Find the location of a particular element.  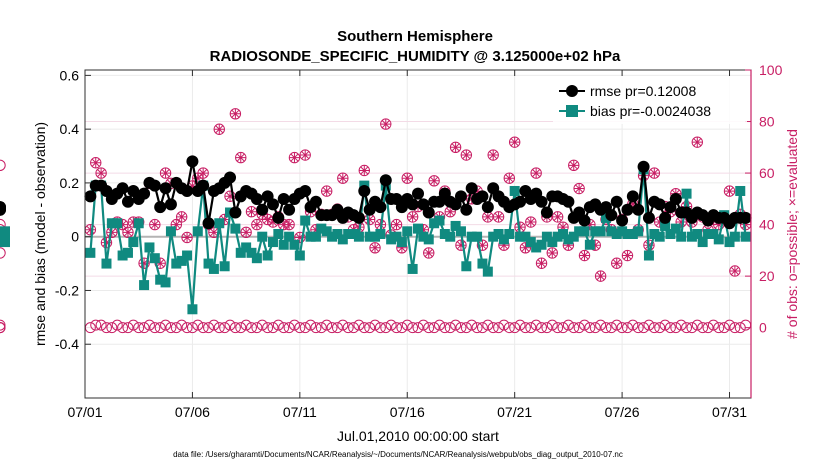

legend-bias-marker is located at coordinates (572, 111).